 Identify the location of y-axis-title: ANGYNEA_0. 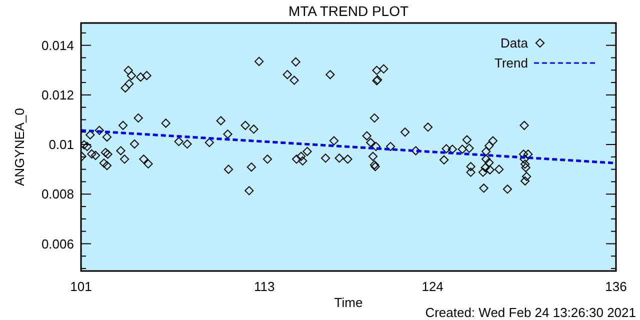
(19, 147).